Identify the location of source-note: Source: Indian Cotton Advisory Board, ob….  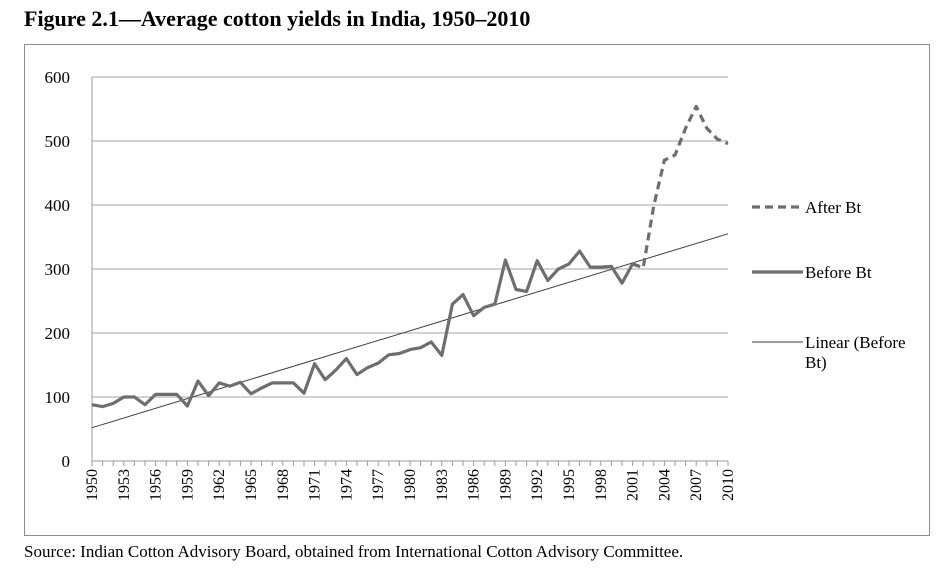
(354, 551).